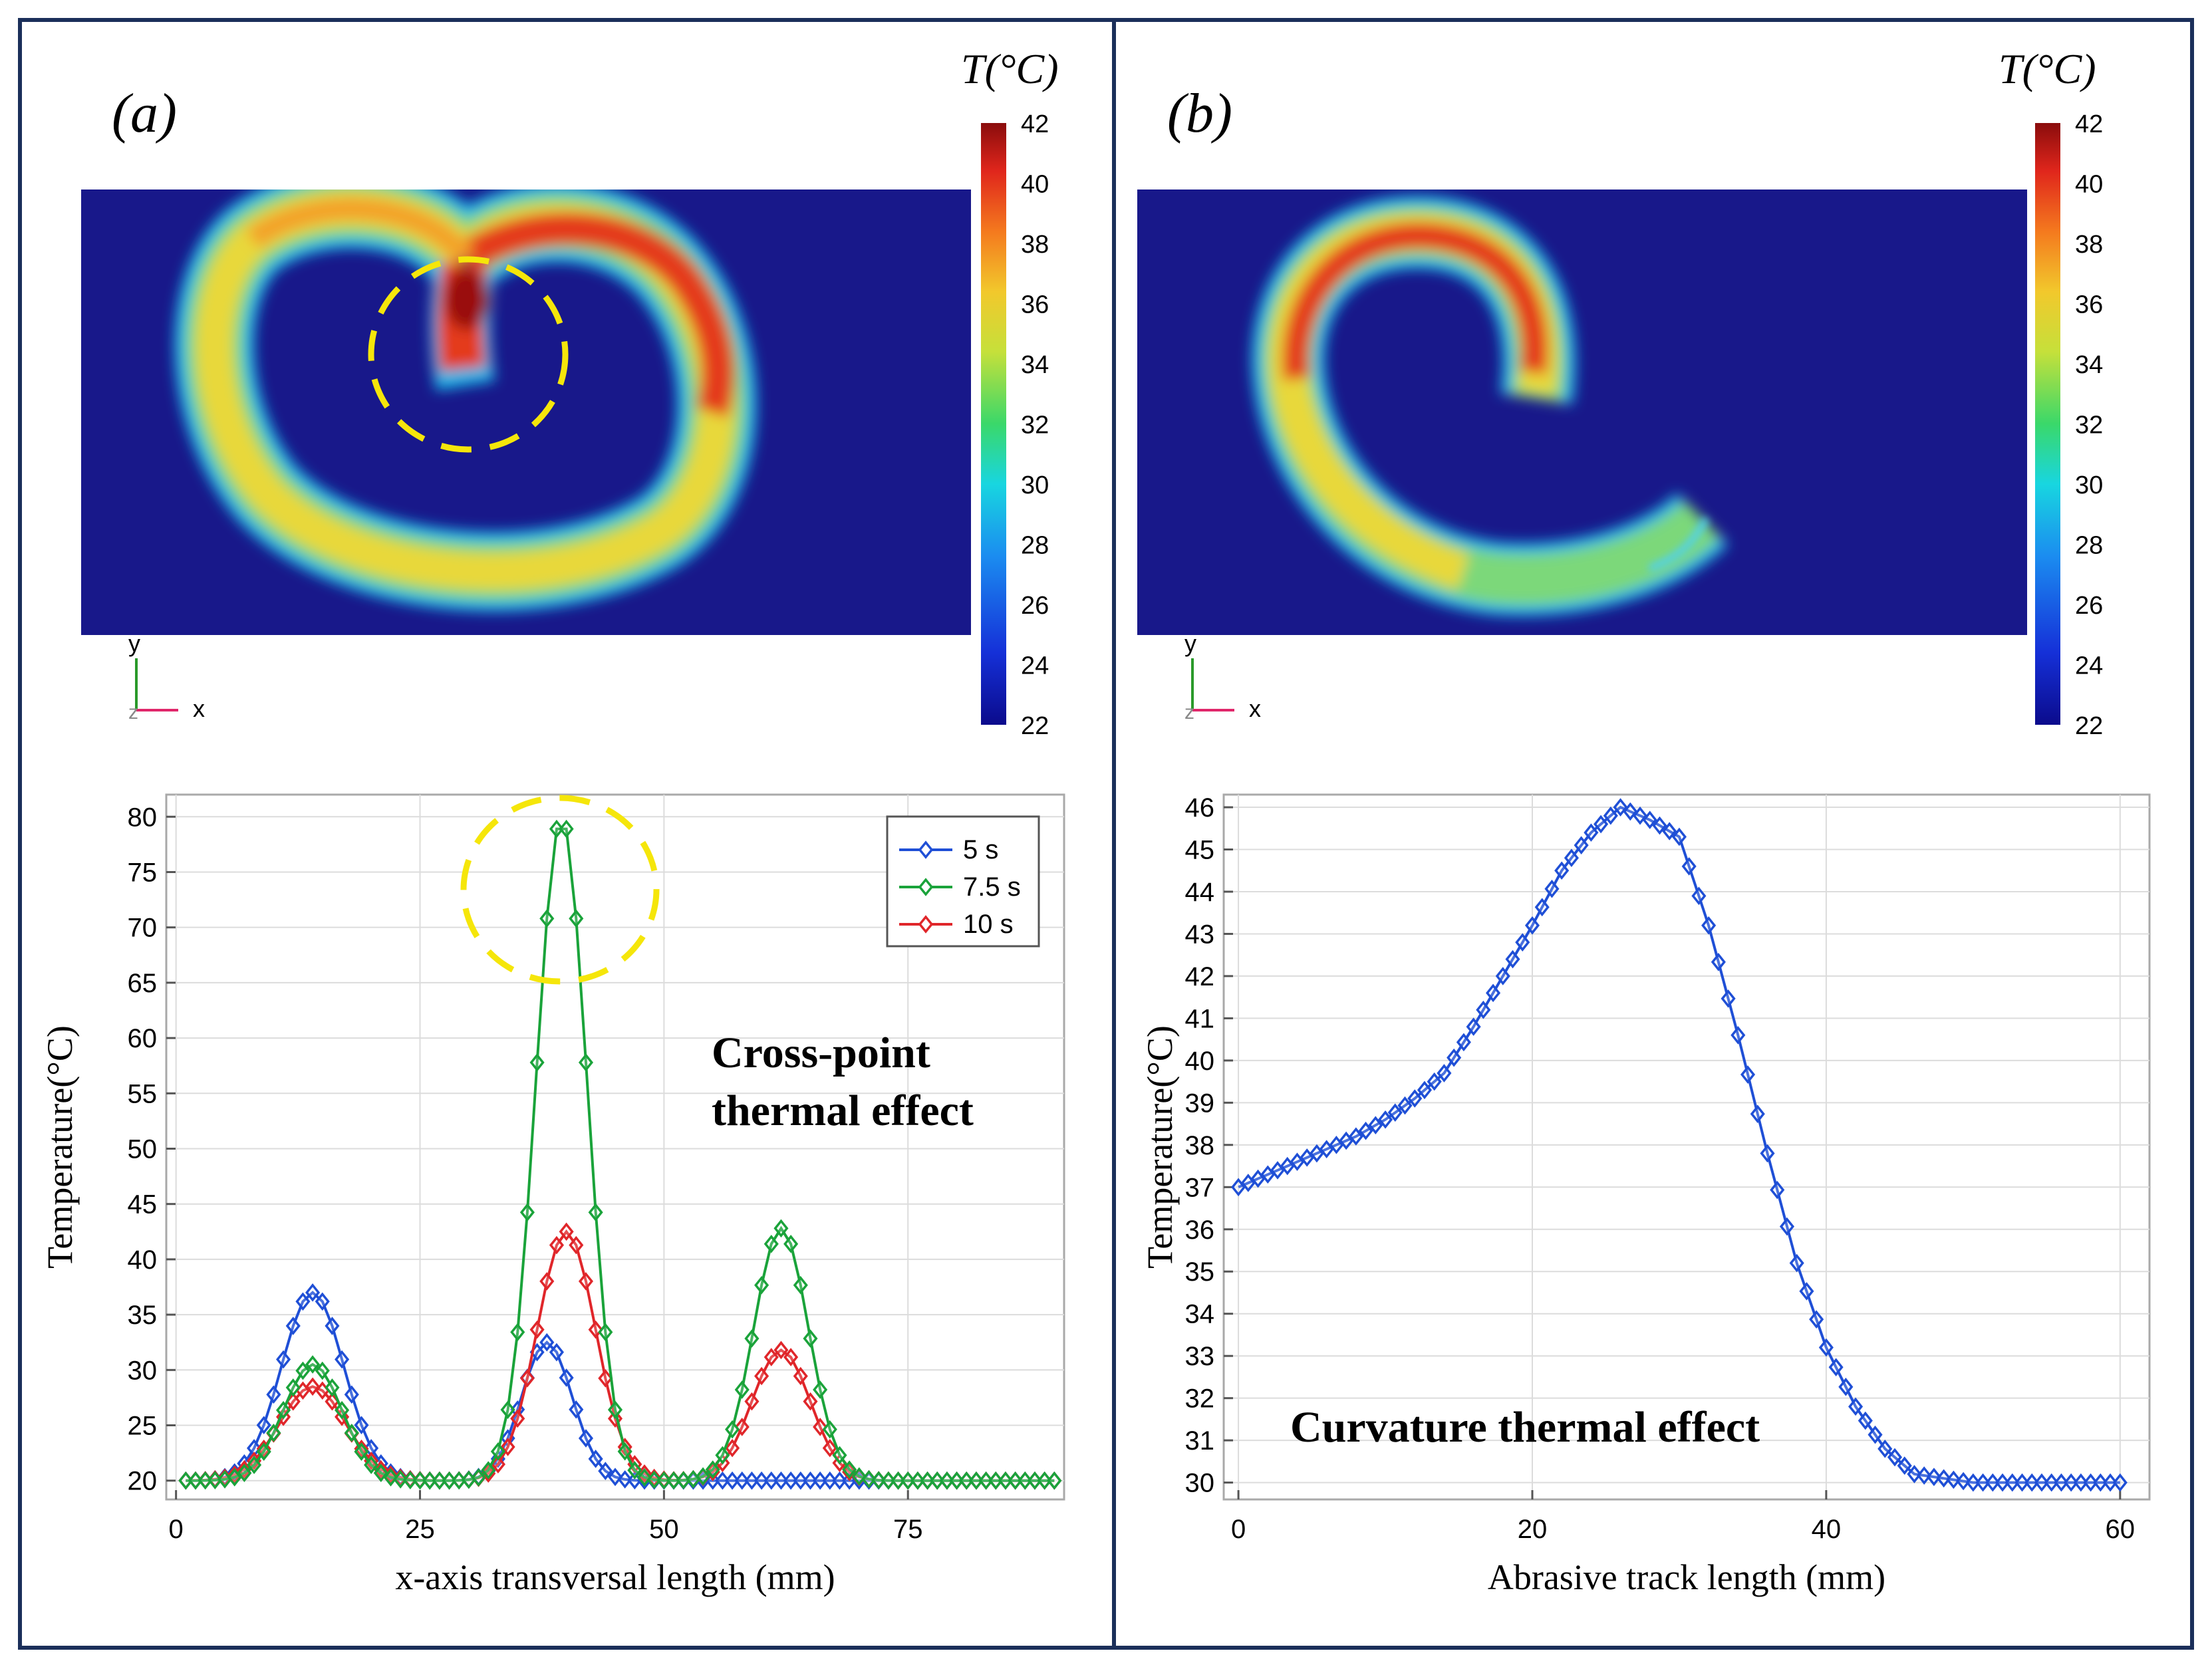  I want to click on y-tick-label: 50, so click(143, 1149).